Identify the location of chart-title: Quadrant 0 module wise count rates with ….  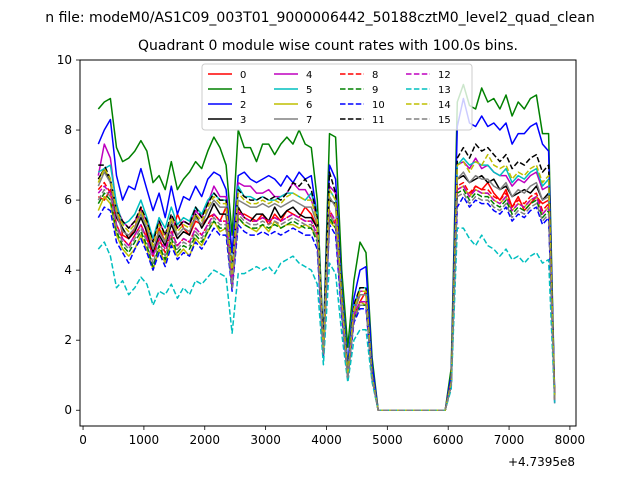
(328, 46).